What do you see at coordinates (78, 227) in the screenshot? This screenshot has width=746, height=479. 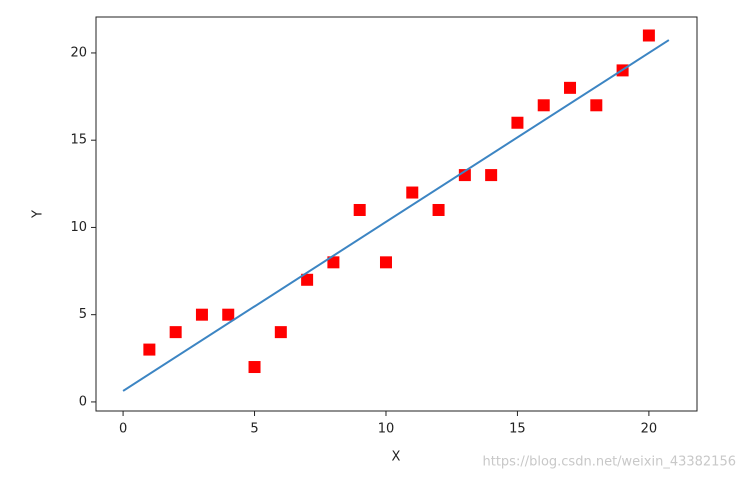 I see `y-tick-label: 10` at bounding box center [78, 227].